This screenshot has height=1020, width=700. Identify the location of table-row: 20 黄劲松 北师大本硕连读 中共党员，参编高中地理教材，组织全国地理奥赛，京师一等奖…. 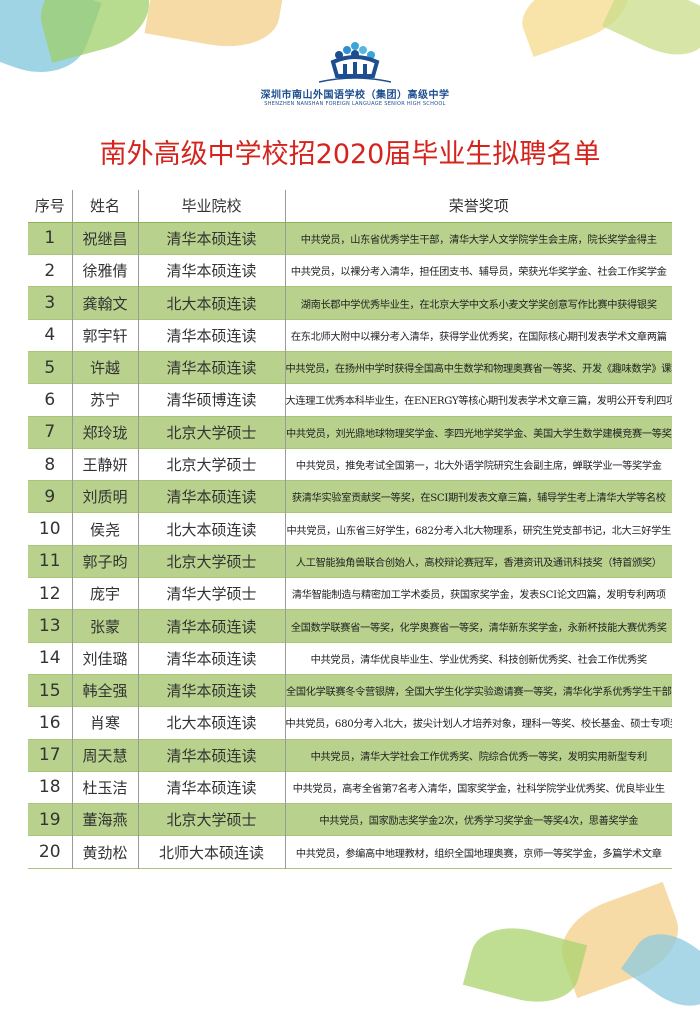
(350, 852).